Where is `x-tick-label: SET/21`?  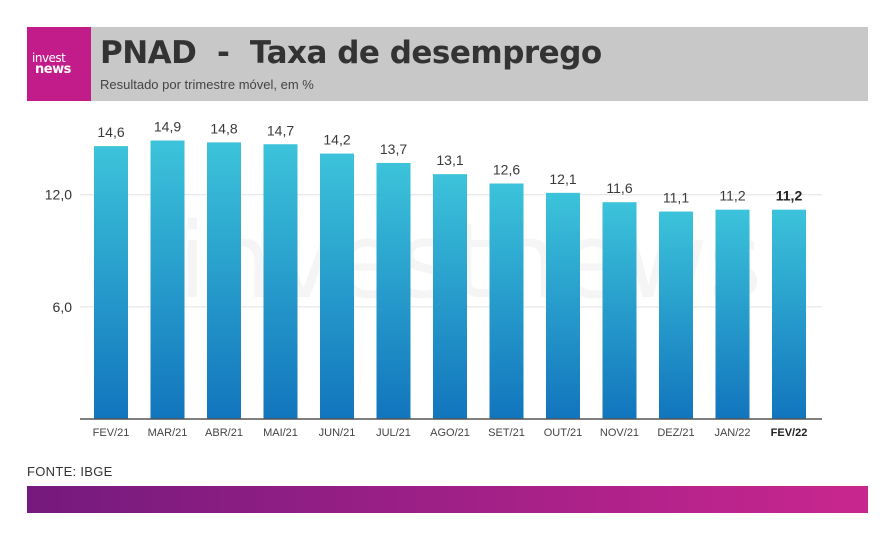
x-tick-label: SET/21 is located at coordinates (506, 433).